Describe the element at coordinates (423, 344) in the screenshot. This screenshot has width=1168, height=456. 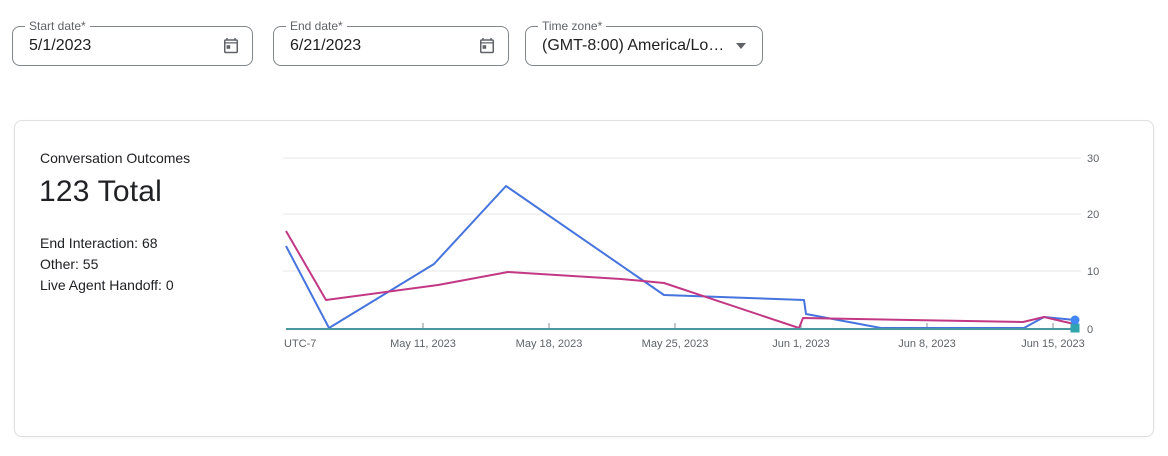
I see `x-axis-label: May 11, 2023` at that location.